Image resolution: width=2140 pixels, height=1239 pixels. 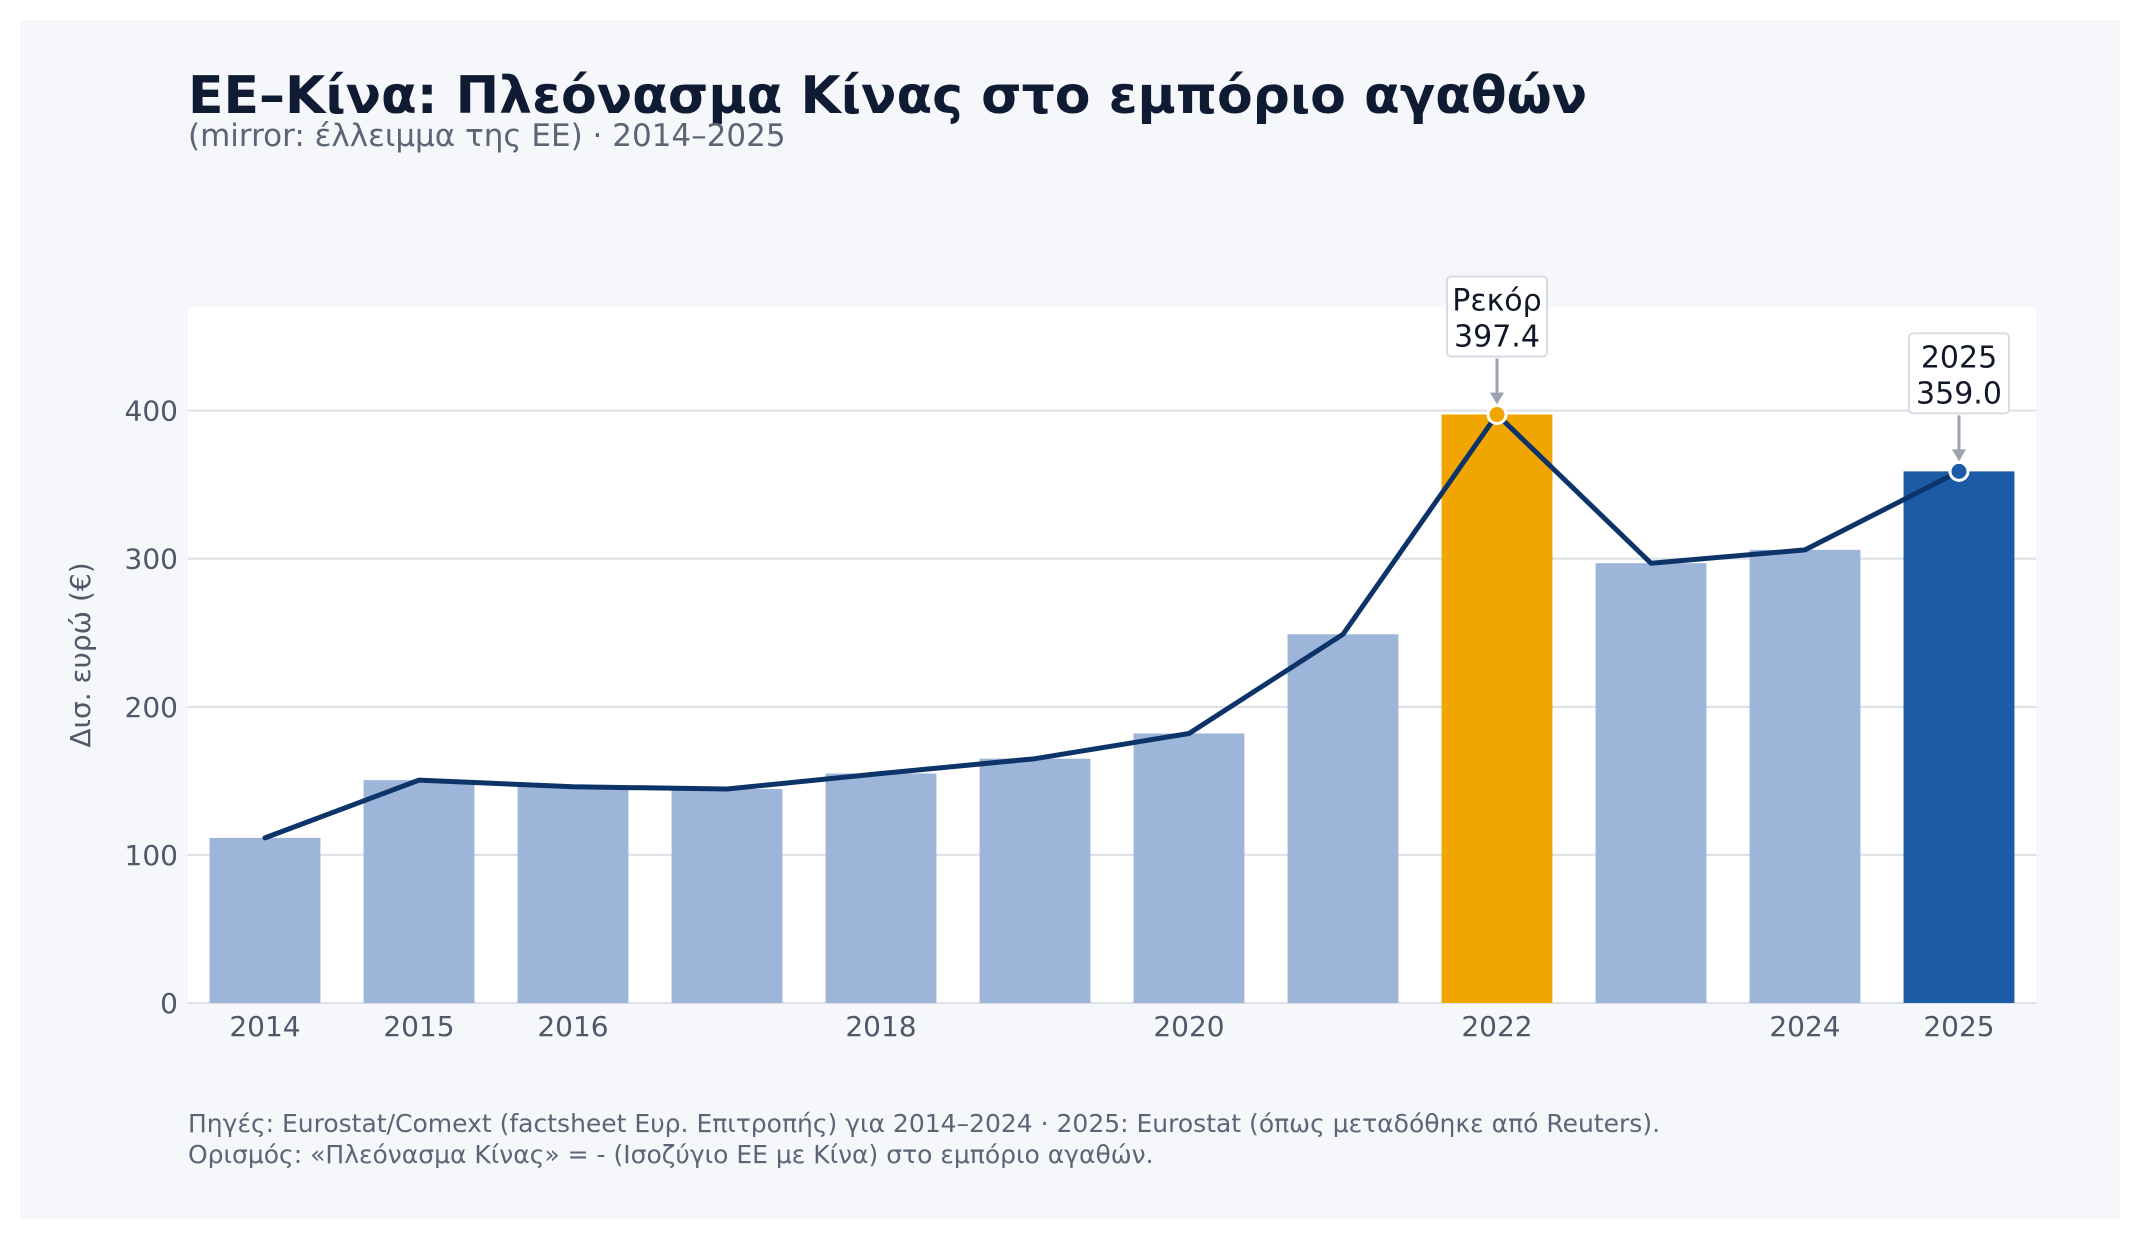 I want to click on x-tick-label-2014: 2014, so click(x=264, y=1026).